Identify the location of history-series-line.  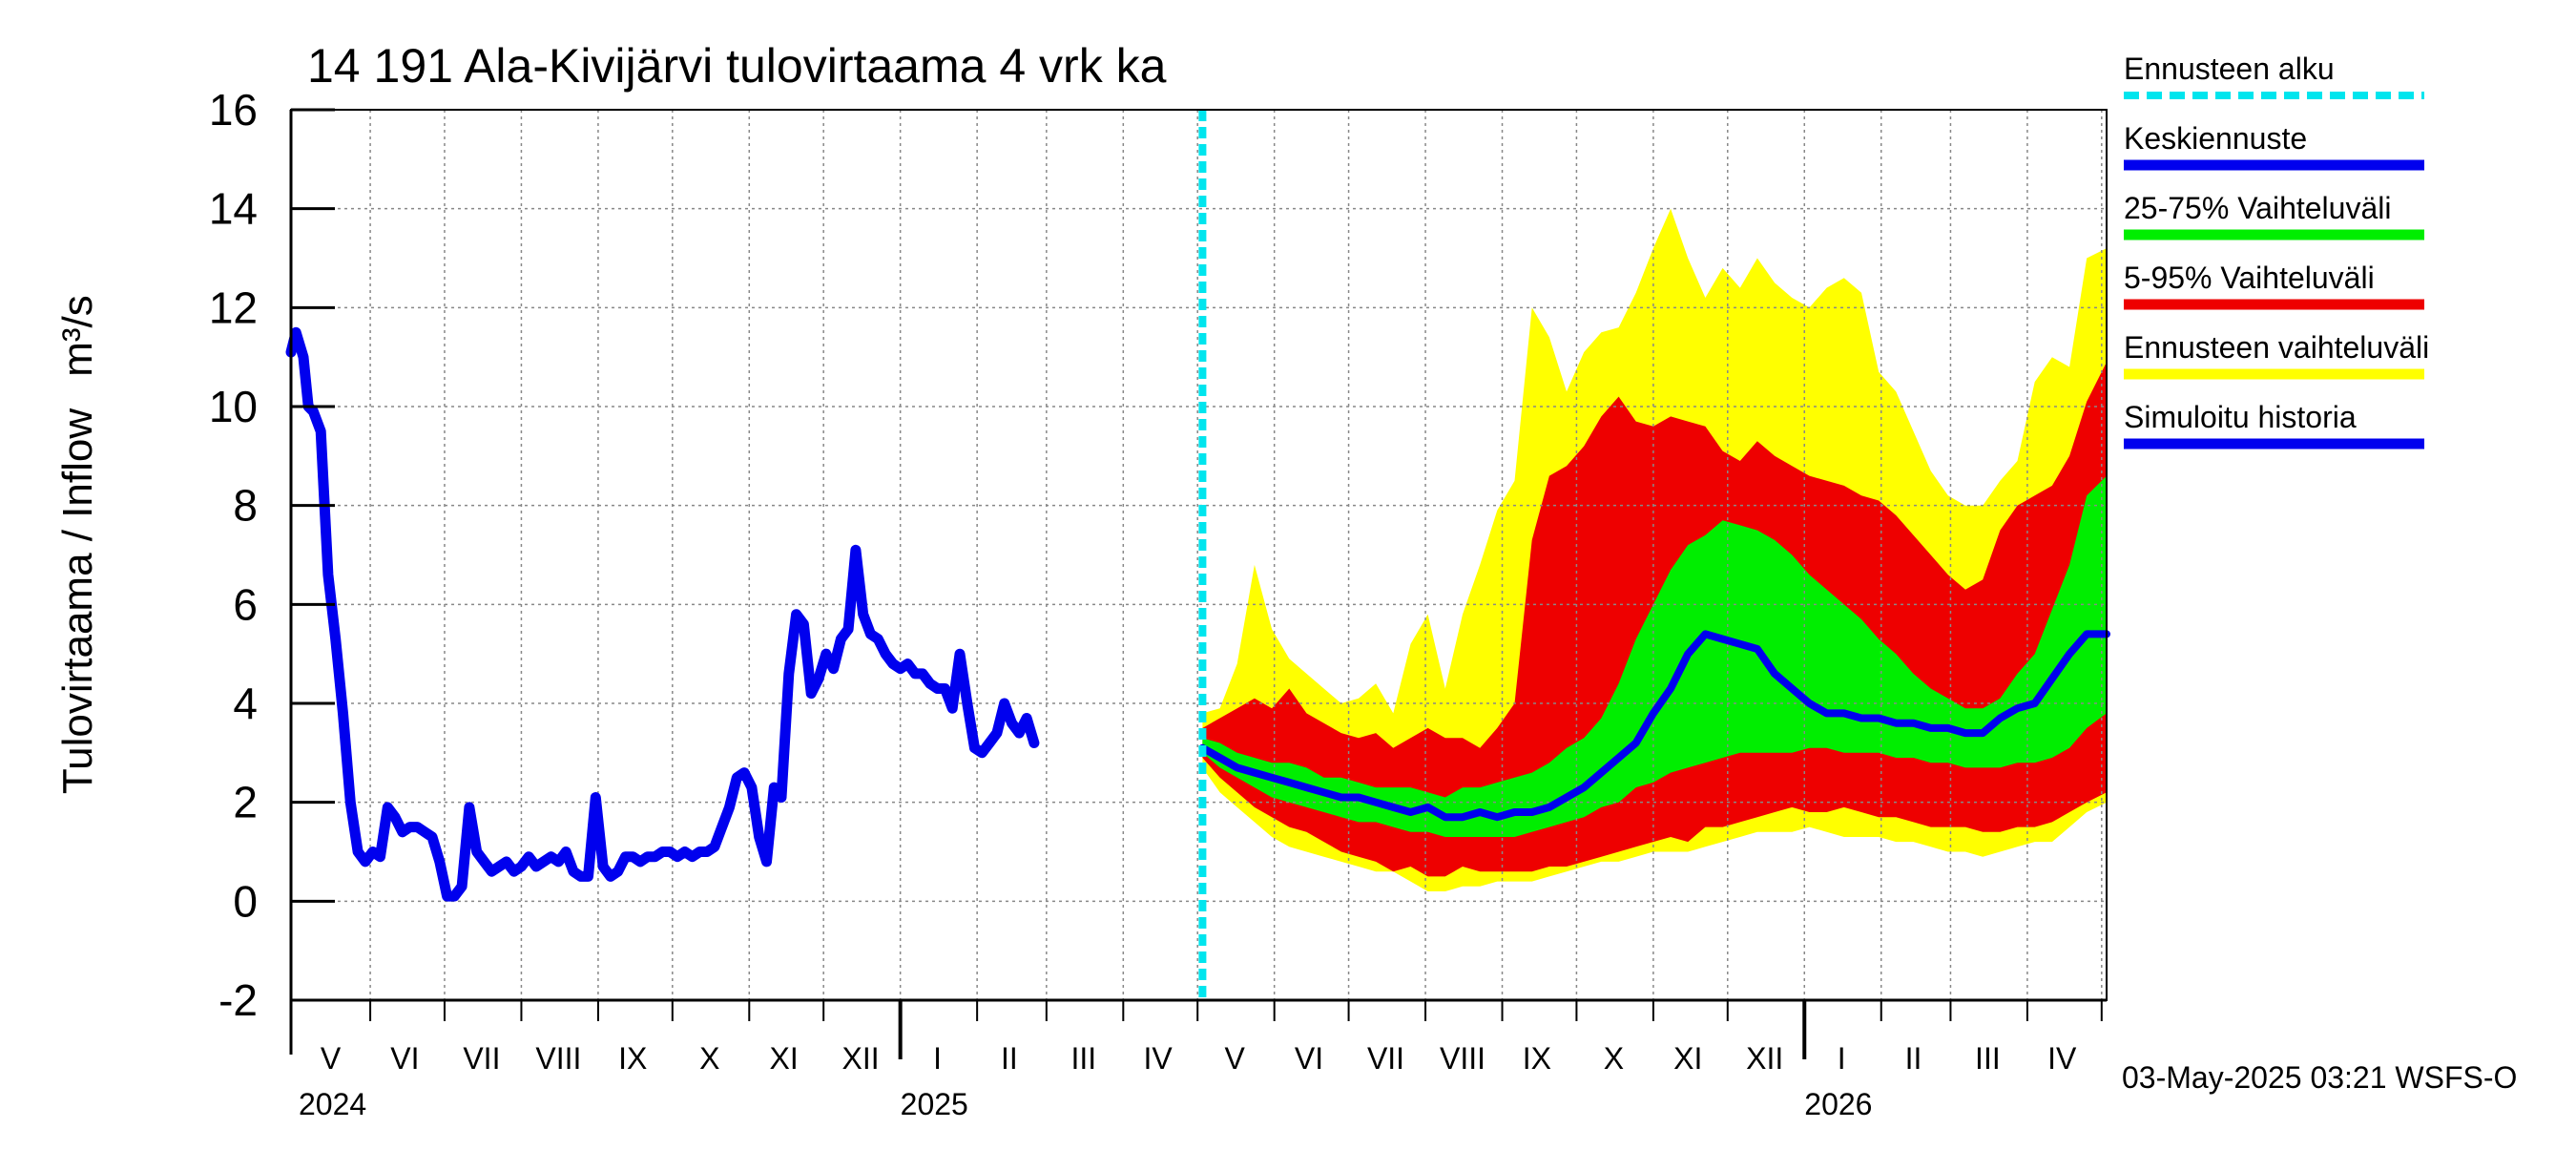
(662, 614).